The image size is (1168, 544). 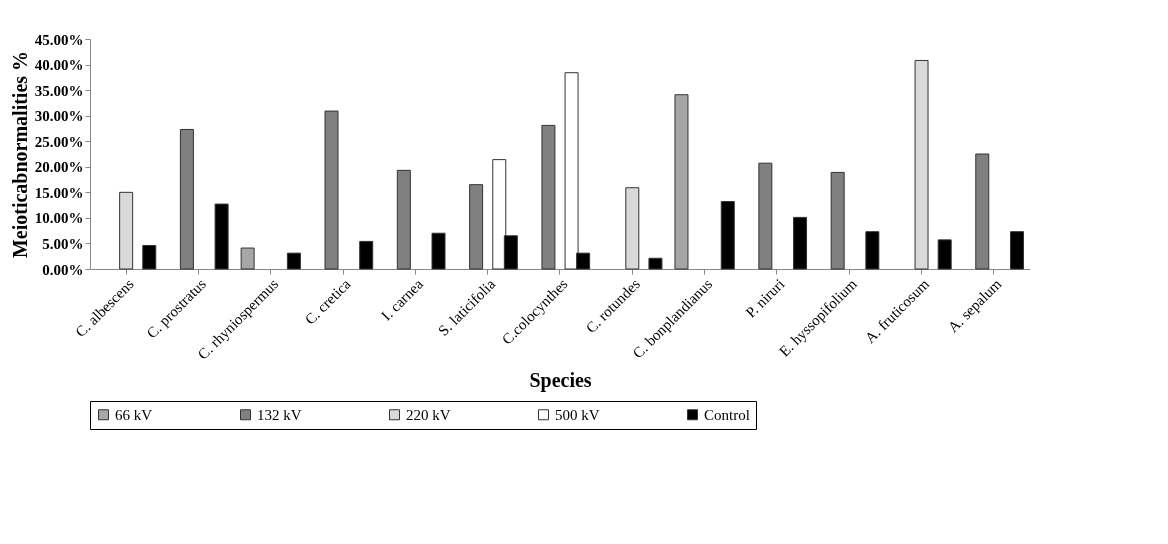 What do you see at coordinates (59, 65) in the screenshot?
I see `y-tick-label: 40.00%` at bounding box center [59, 65].